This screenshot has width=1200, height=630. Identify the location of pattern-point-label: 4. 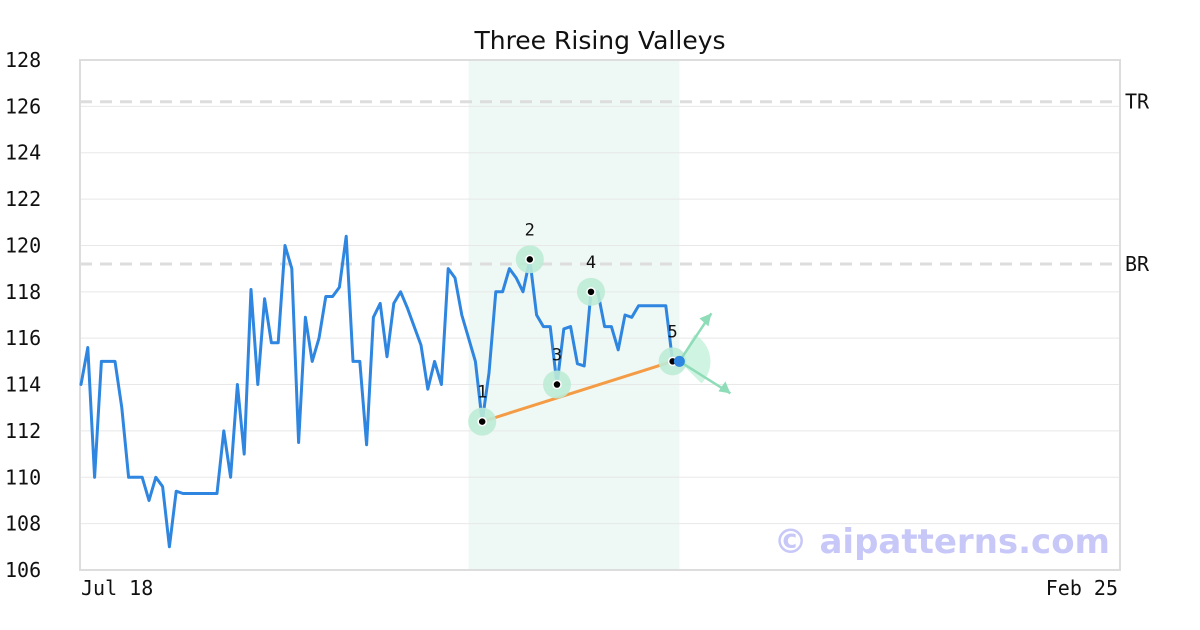
(591, 263).